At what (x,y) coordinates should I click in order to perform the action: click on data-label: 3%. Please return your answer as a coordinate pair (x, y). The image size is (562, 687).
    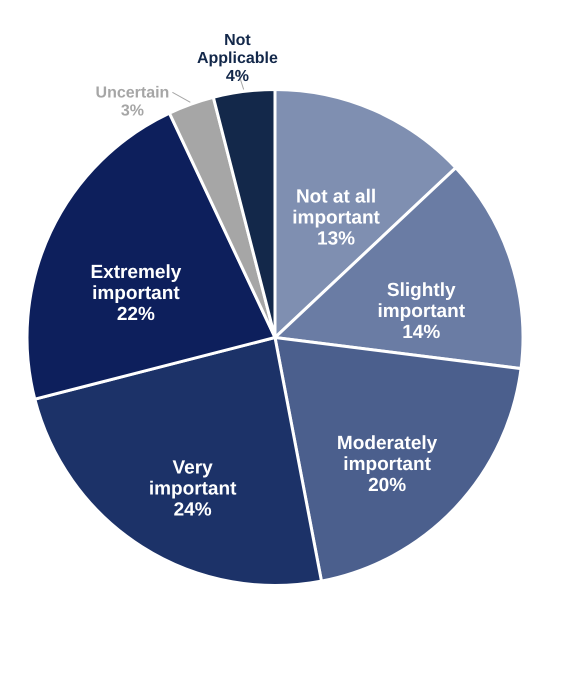
    Looking at the image, I should click on (132, 111).